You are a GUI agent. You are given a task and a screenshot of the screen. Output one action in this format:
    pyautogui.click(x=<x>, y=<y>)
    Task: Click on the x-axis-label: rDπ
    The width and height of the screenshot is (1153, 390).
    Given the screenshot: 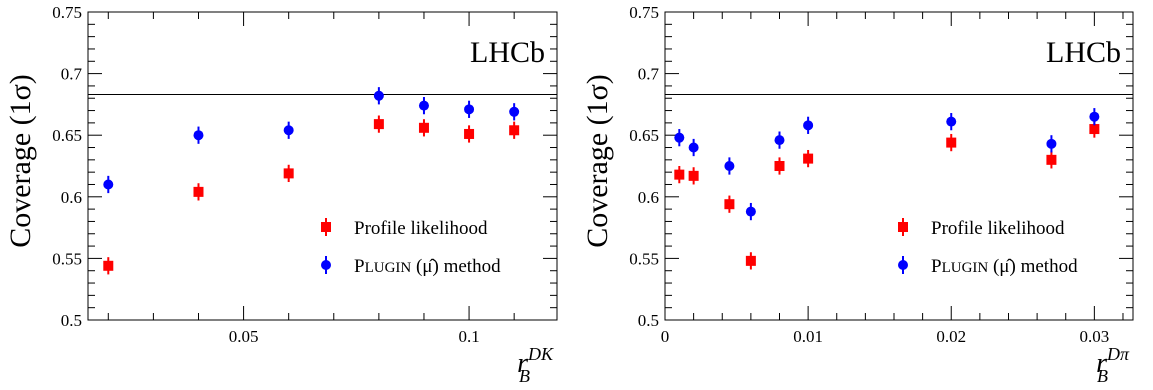 What is the action you would take?
    pyautogui.click(x=1113, y=361)
    